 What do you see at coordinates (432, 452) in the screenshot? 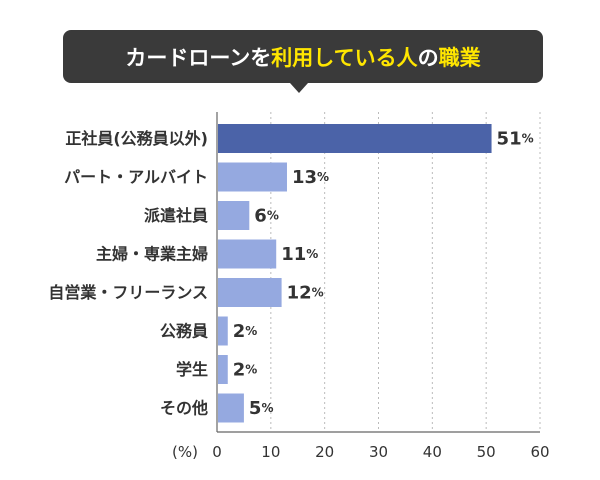
I see `x-tick-label-4: 40` at bounding box center [432, 452].